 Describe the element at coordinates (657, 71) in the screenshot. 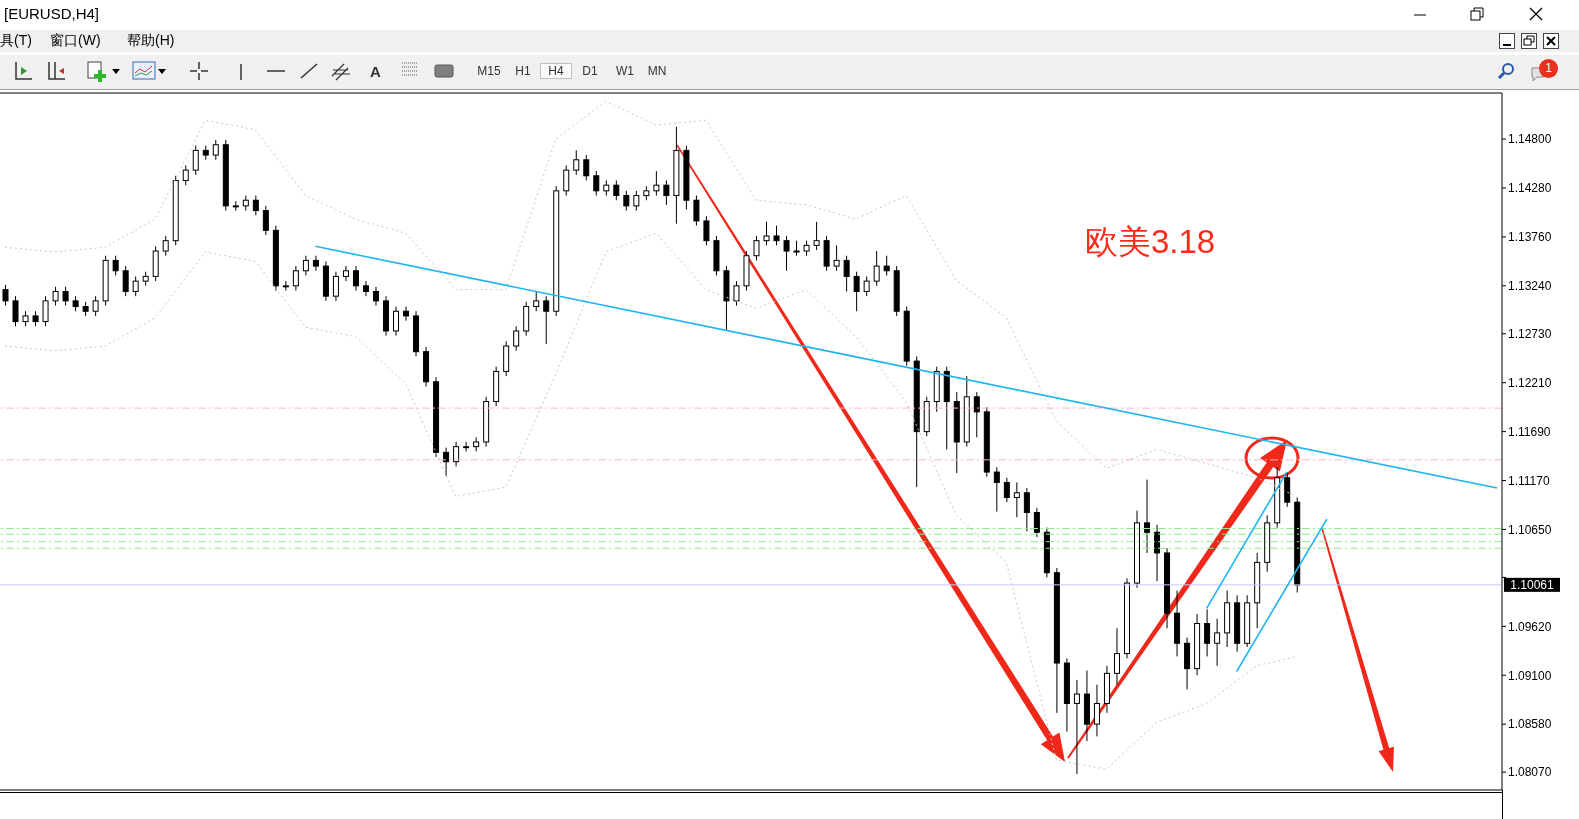

I see `text: MN` at that location.